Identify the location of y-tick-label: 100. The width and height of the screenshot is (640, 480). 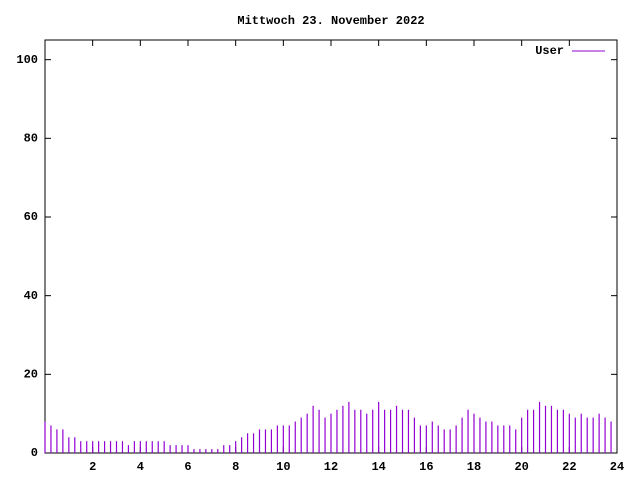
(27, 60).